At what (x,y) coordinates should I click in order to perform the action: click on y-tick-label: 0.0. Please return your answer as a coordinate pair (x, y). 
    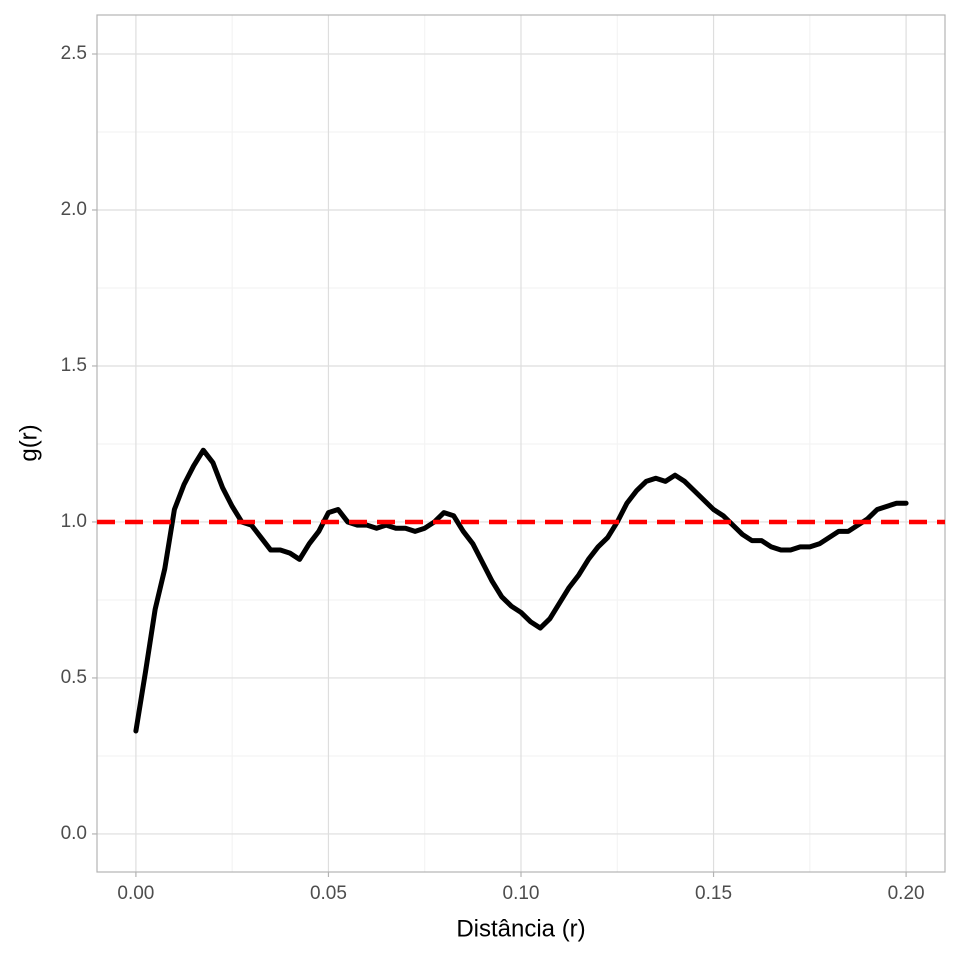
    Looking at the image, I should click on (74, 833).